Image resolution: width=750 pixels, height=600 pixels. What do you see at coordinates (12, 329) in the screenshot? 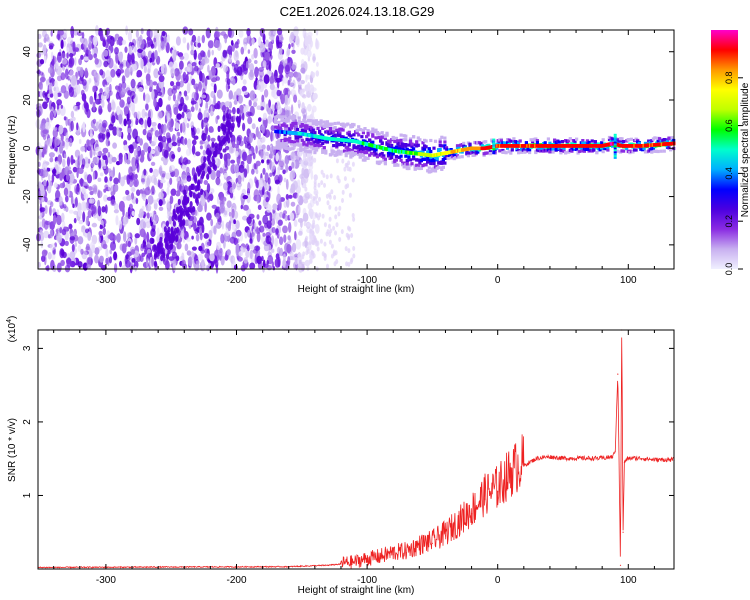
I see `snr-y-scale-label: (x104)` at bounding box center [12, 329].